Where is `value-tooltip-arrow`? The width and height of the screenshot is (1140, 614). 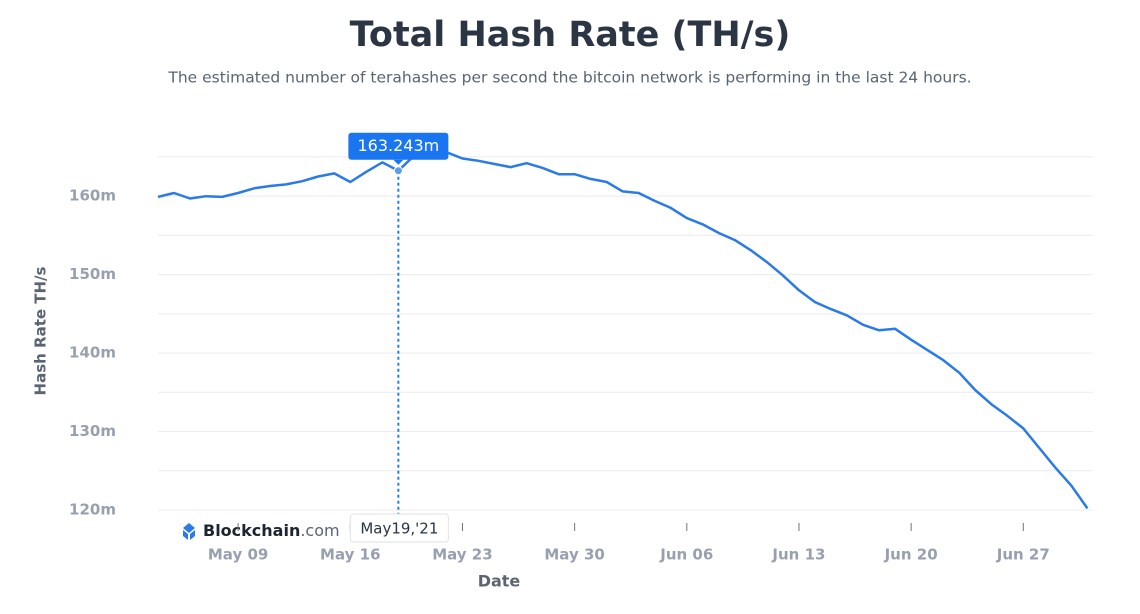
value-tooltip-arrow is located at coordinates (398, 162).